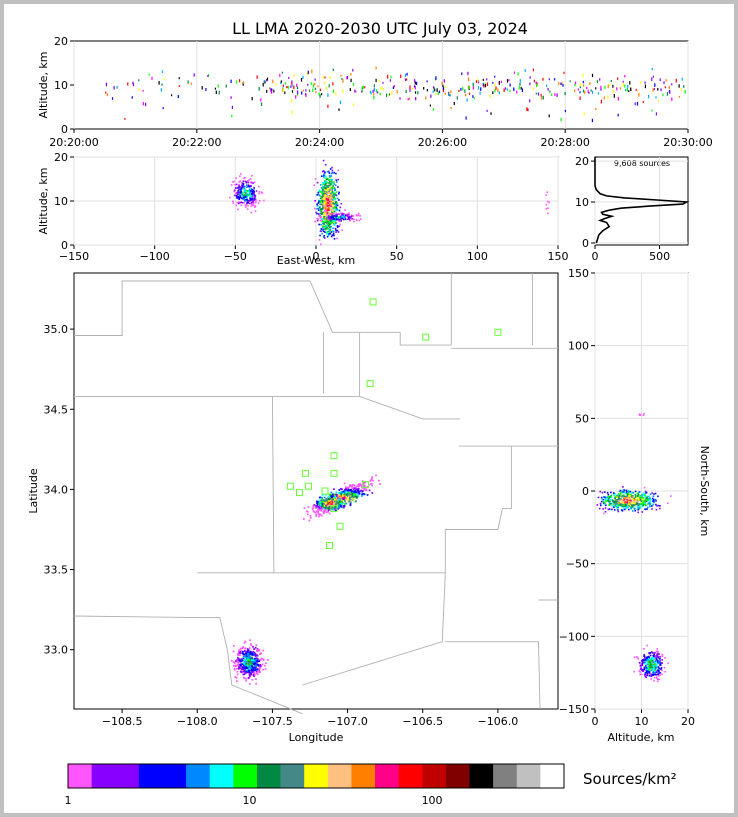  What do you see at coordinates (688, 721) in the screenshot?
I see `ns-alt-tick-label: 20` at bounding box center [688, 721].